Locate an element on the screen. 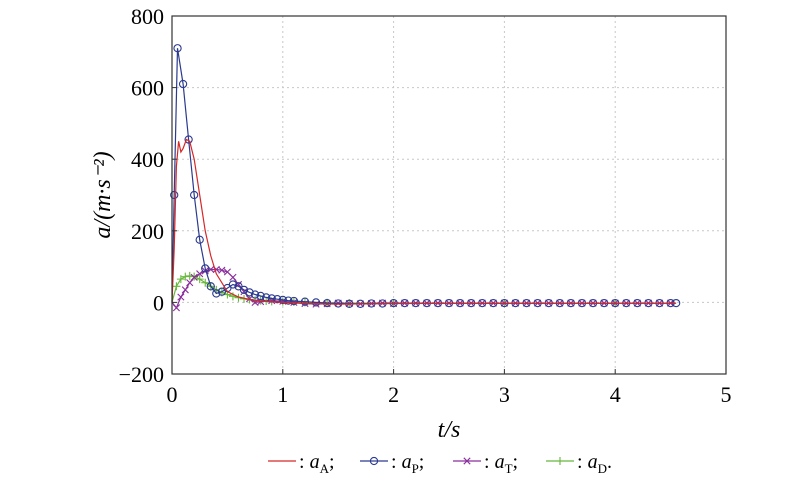  y-tick-label: 0 is located at coordinates (158, 302).